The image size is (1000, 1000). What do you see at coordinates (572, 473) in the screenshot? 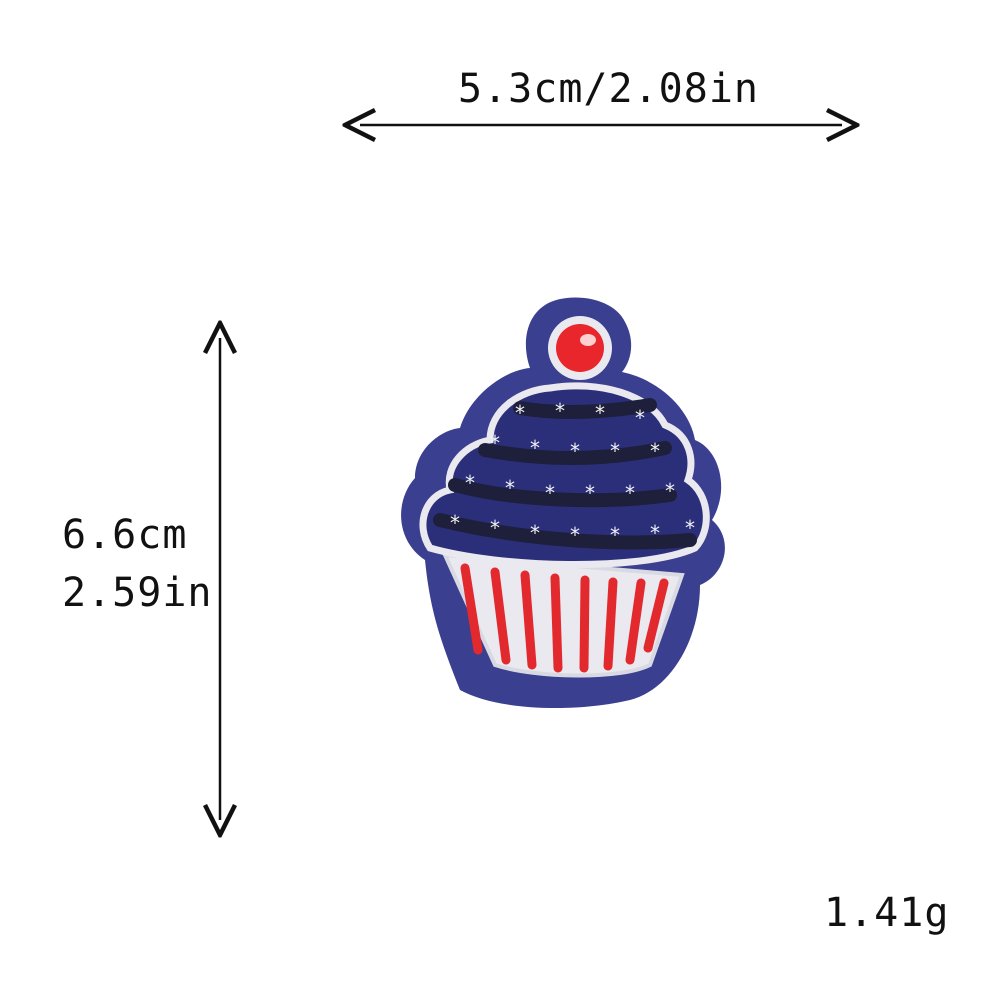
I see `star-stitch-pattern: * * * * * * * * * * * * * * * * * * * * * *` at bounding box center [572, 473].